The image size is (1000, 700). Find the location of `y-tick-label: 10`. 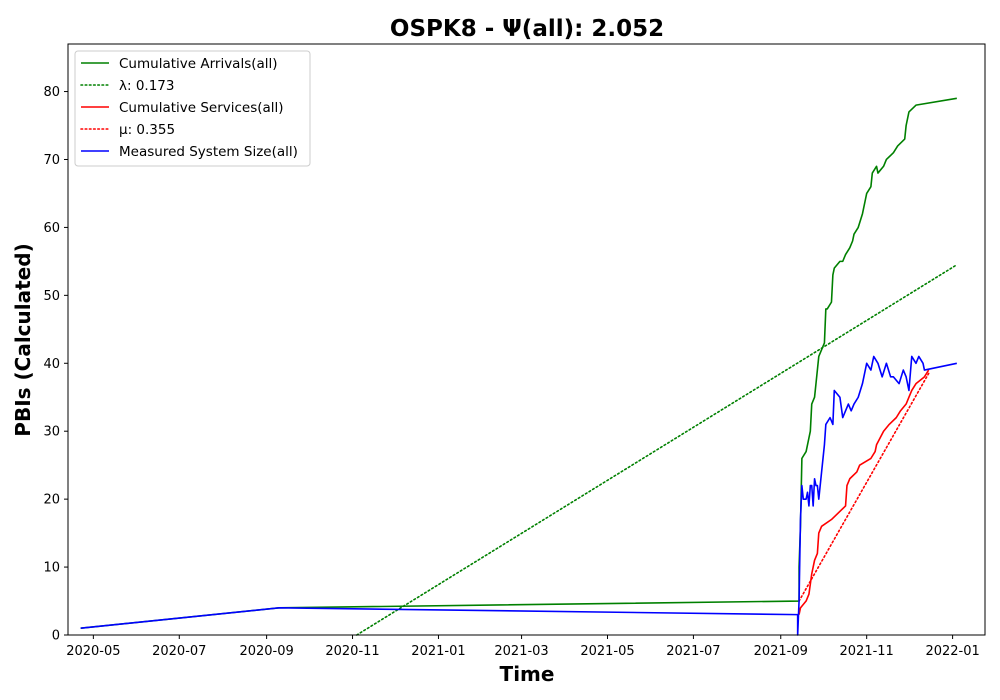

y-tick-label: 10 is located at coordinates (51, 568).